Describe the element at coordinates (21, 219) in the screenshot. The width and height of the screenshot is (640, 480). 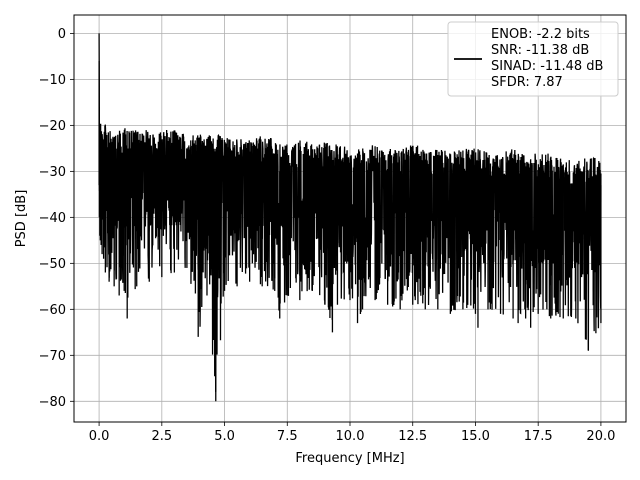
I see `y-axis-title: PSD [dB]` at that location.